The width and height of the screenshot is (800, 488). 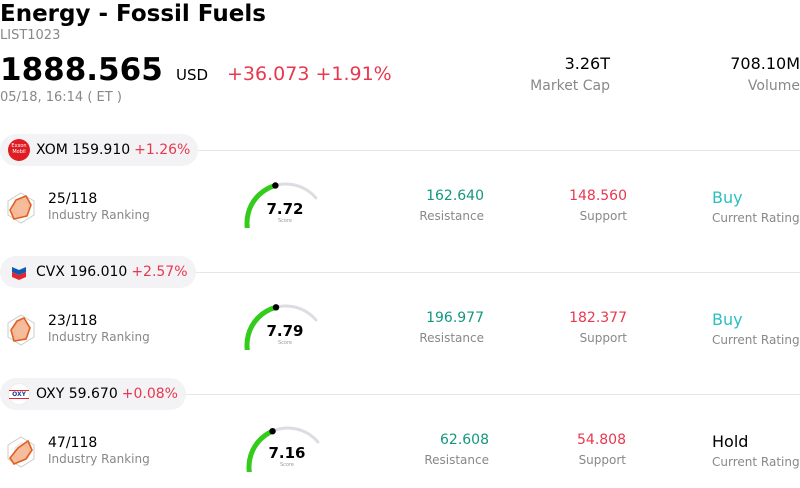 I want to click on stock-chip-oxy: OXY OXY 59.670 +0.08%, so click(x=93, y=394).